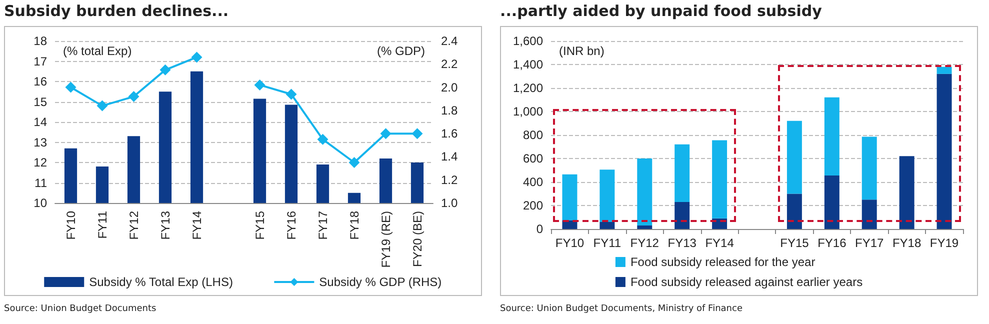 This screenshot has height=324, width=989. What do you see at coordinates (449, 203) in the screenshot?
I see `y2-tick-label: 1.0` at bounding box center [449, 203].